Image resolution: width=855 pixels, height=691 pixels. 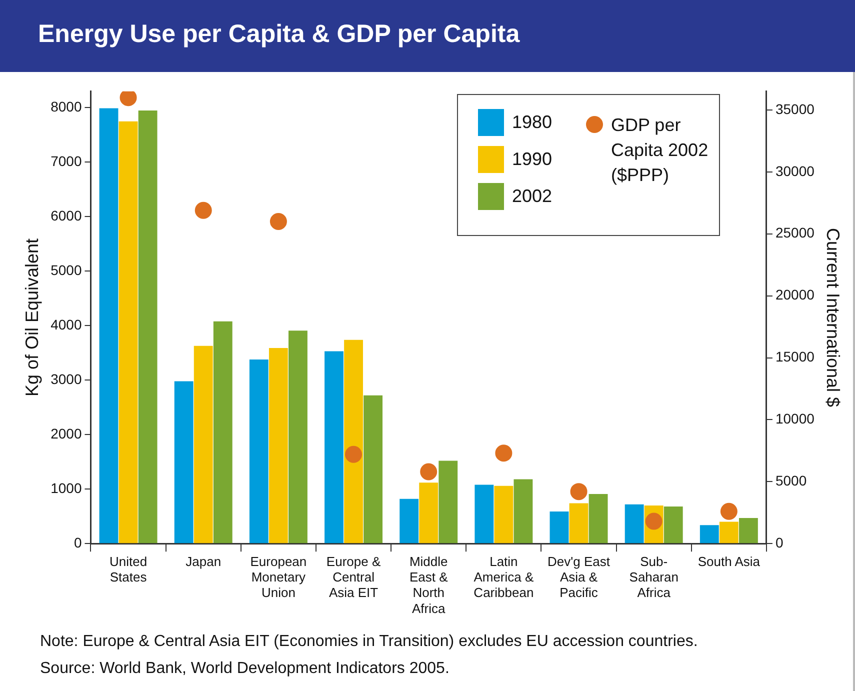 I want to click on y-axis-title: Kg of Oil Equivalent, so click(x=32, y=317).